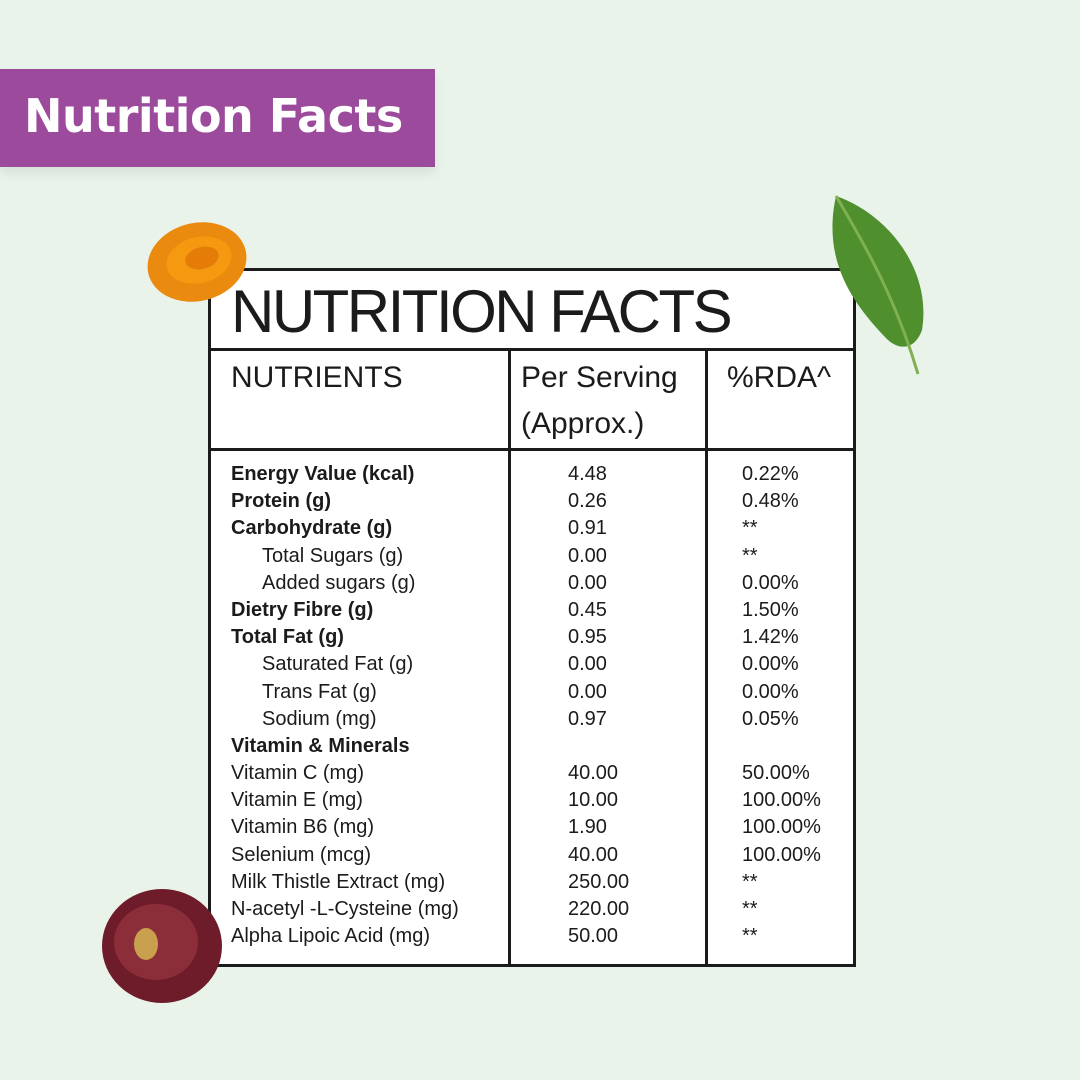 This screenshot has width=1080, height=1080. I want to click on nutrient-value: 4.48, so click(587, 474).